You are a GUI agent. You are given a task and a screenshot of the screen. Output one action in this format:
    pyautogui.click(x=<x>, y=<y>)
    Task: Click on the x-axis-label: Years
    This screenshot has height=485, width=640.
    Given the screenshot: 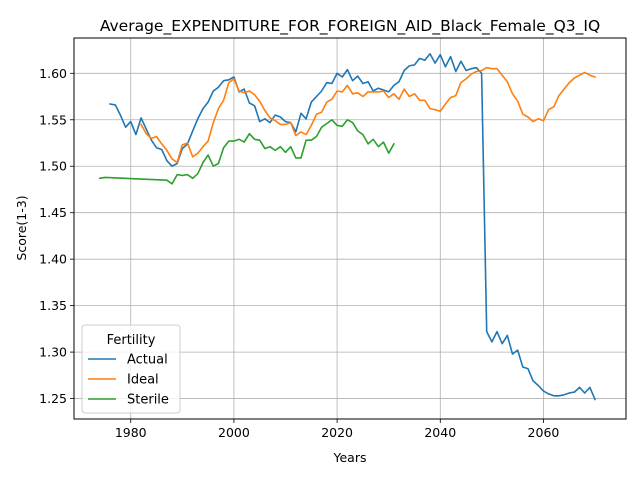 What is the action you would take?
    pyautogui.click(x=350, y=457)
    